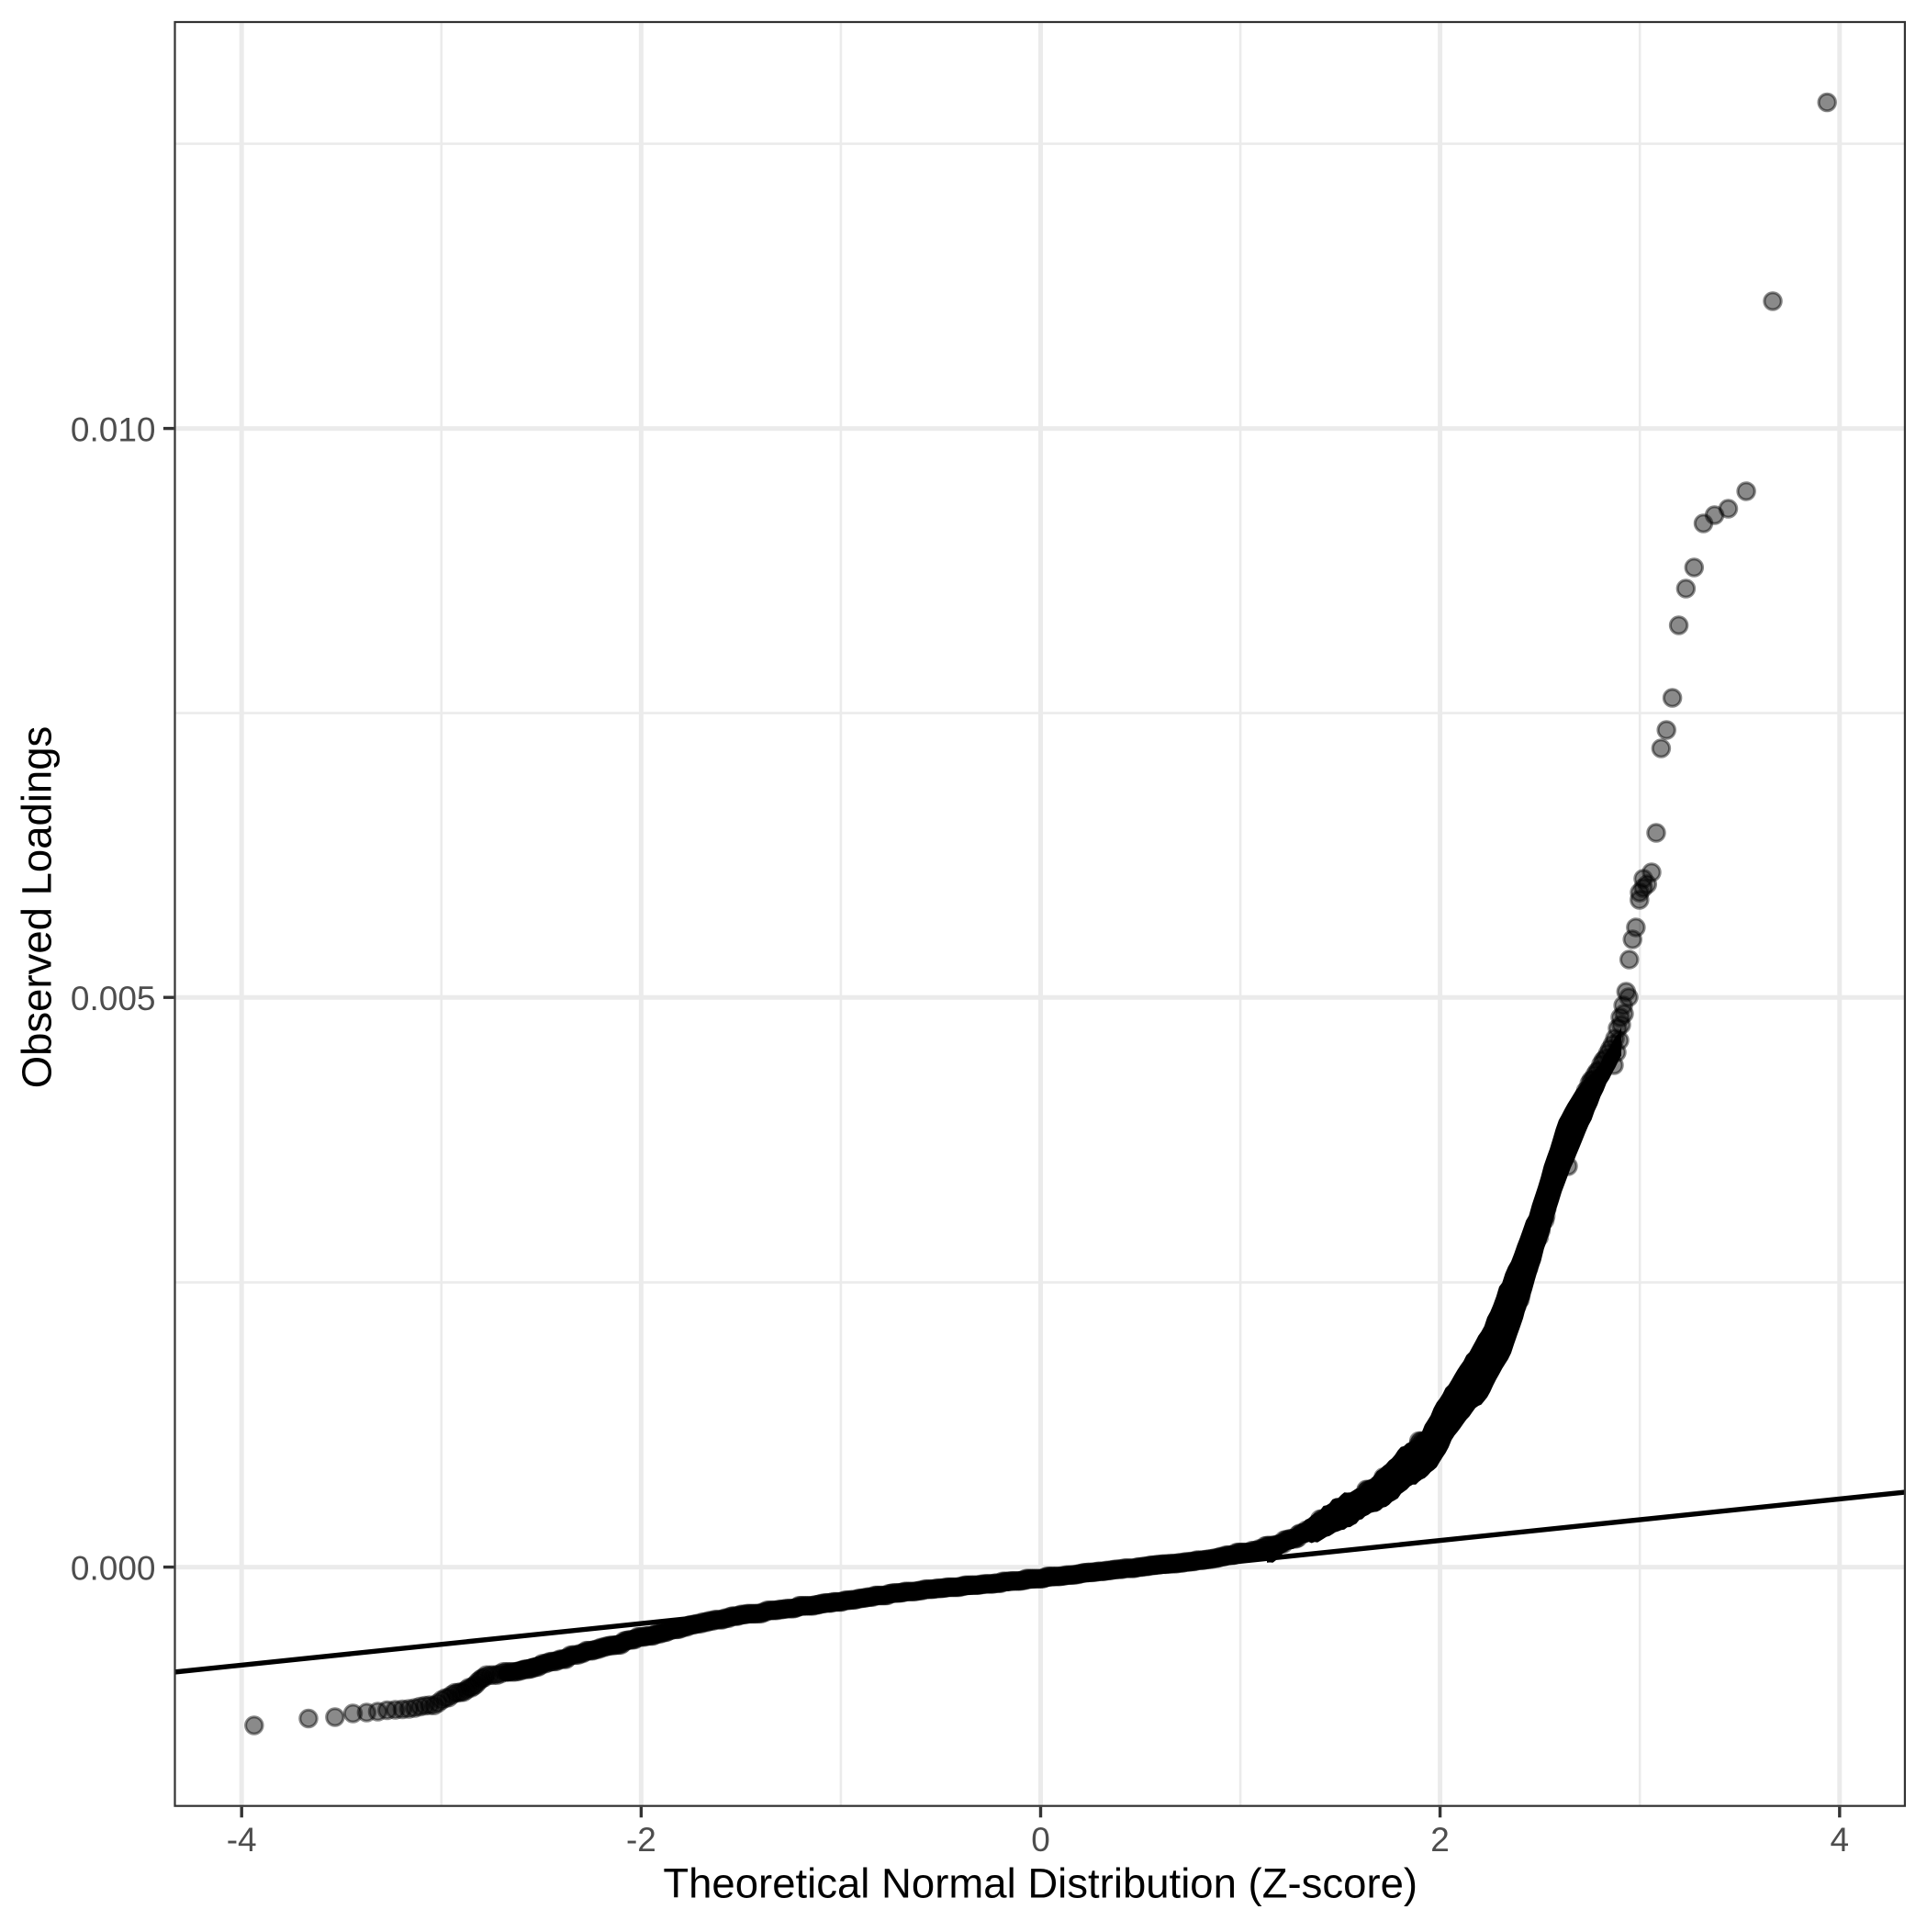 The height and width of the screenshot is (1932, 1927). Describe the element at coordinates (36, 907) in the screenshot. I see `svg-text: Observed Loadings` at that location.